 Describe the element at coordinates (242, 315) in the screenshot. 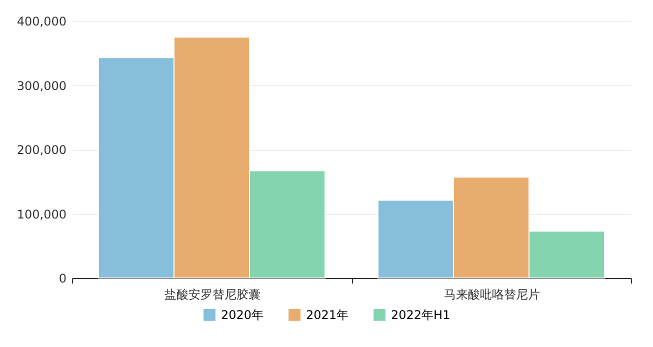

I see `legend-label: 2020年` at that location.